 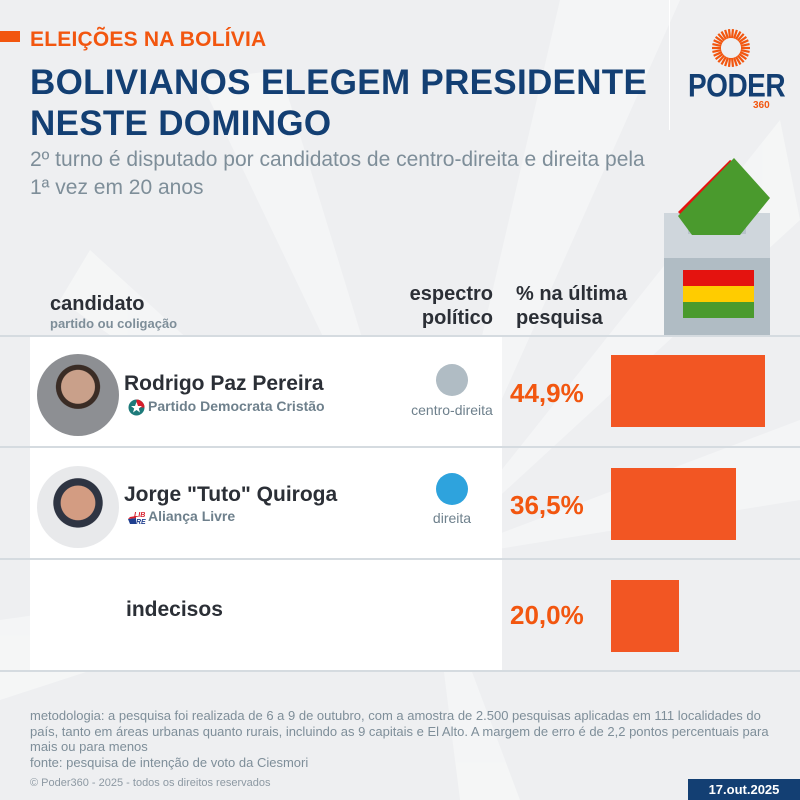 I want to click on logo-wordmark: PODER, so click(x=737, y=85).